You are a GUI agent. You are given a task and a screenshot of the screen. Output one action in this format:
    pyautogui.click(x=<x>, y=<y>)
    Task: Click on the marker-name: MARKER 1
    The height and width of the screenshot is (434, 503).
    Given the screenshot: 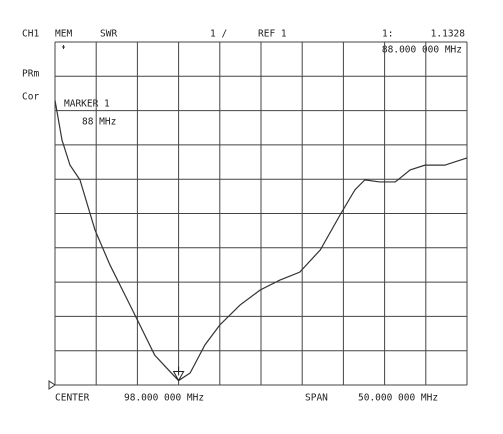 What is the action you would take?
    pyautogui.click(x=87, y=104)
    